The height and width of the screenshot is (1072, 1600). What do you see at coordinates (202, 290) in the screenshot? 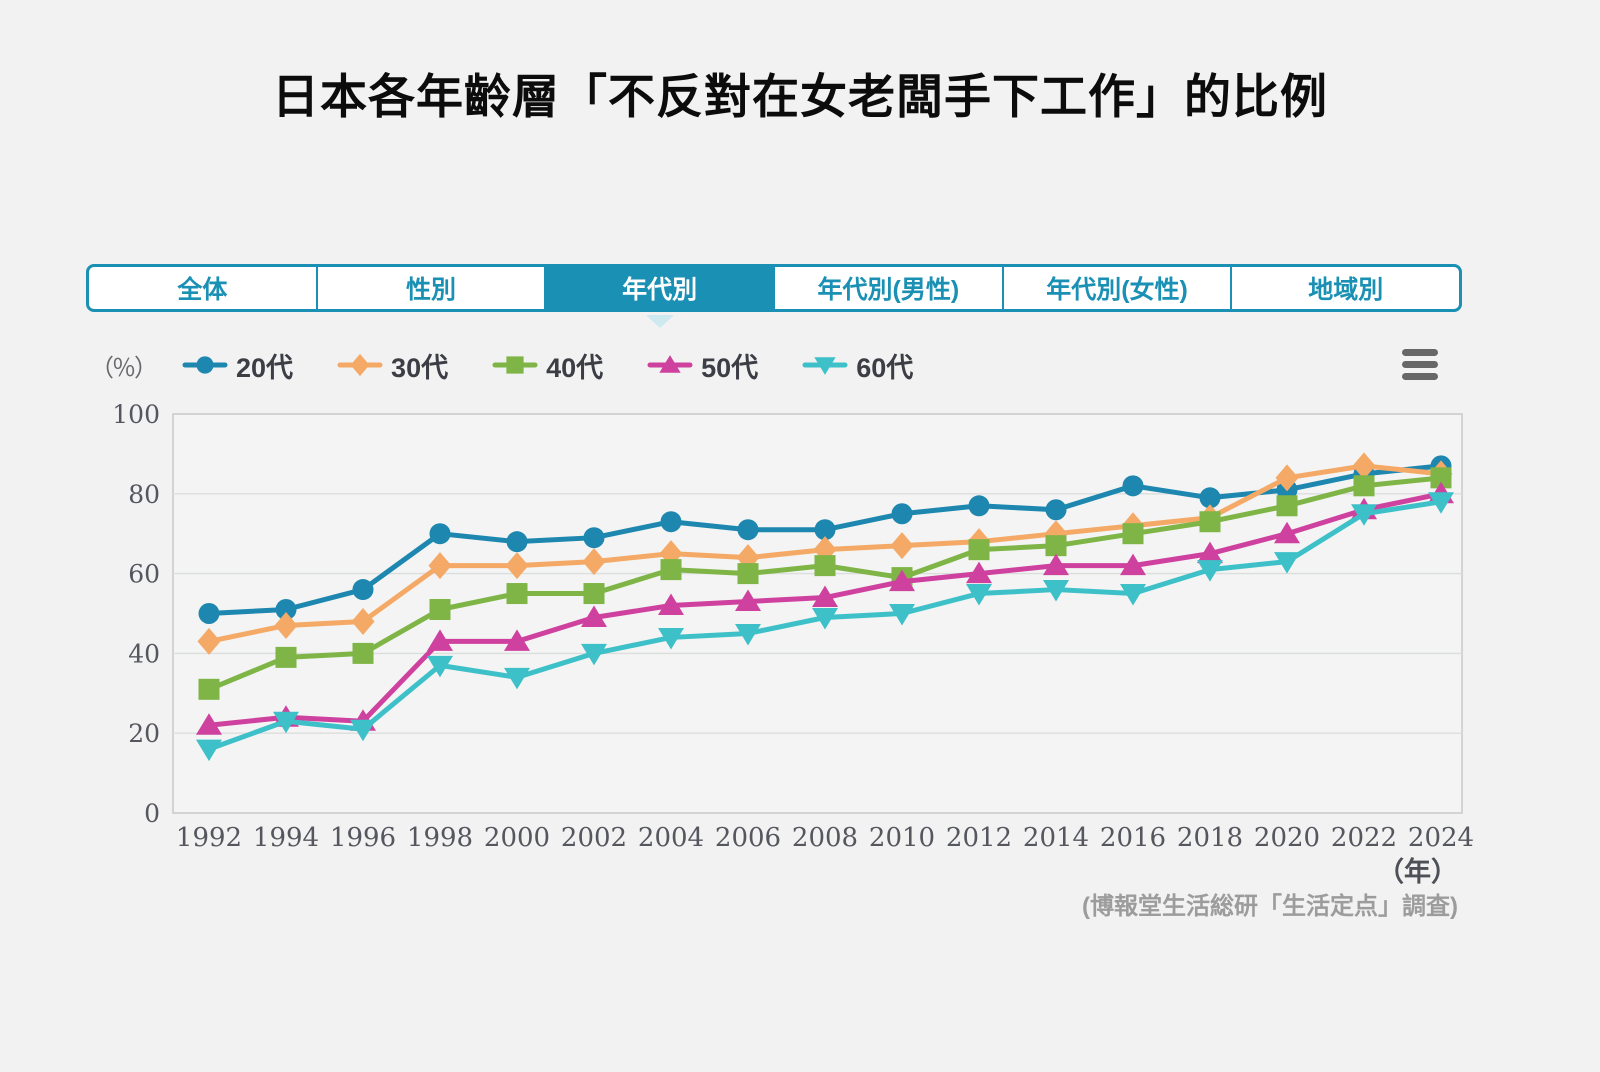
I see `tab-overall: 全体` at bounding box center [202, 290].